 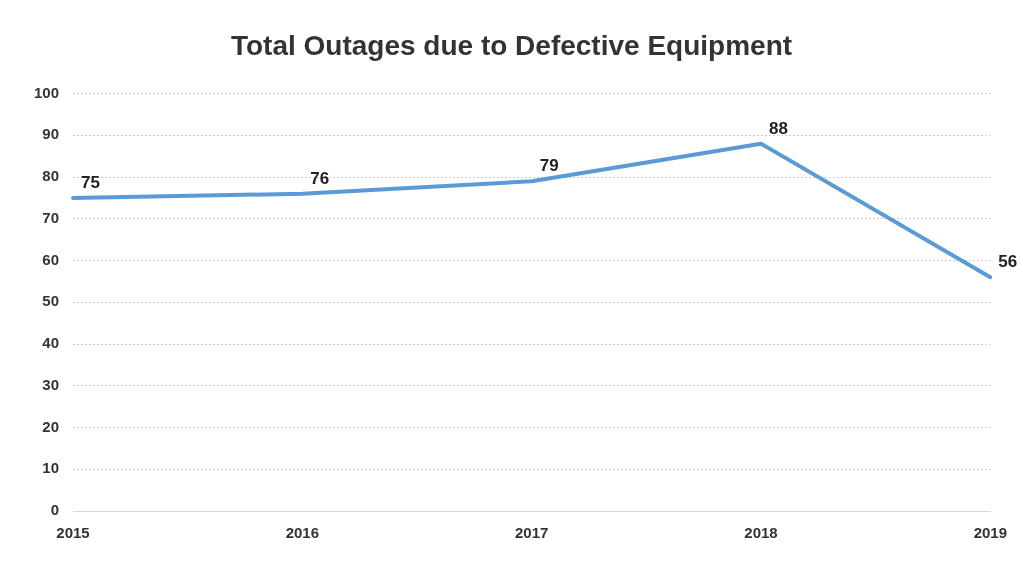 I want to click on y-tick-label: 70, so click(x=51, y=217).